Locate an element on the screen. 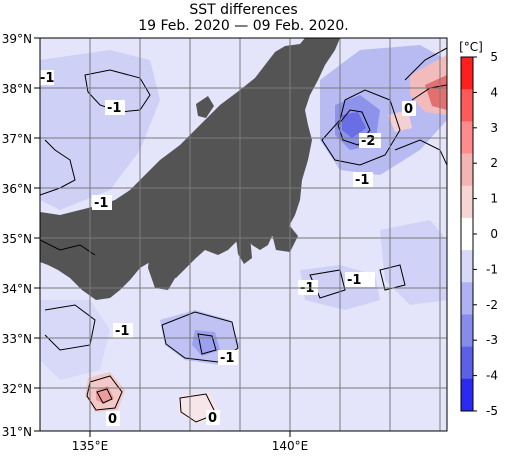  colorbar-tick-label: 1 is located at coordinates (494, 199).